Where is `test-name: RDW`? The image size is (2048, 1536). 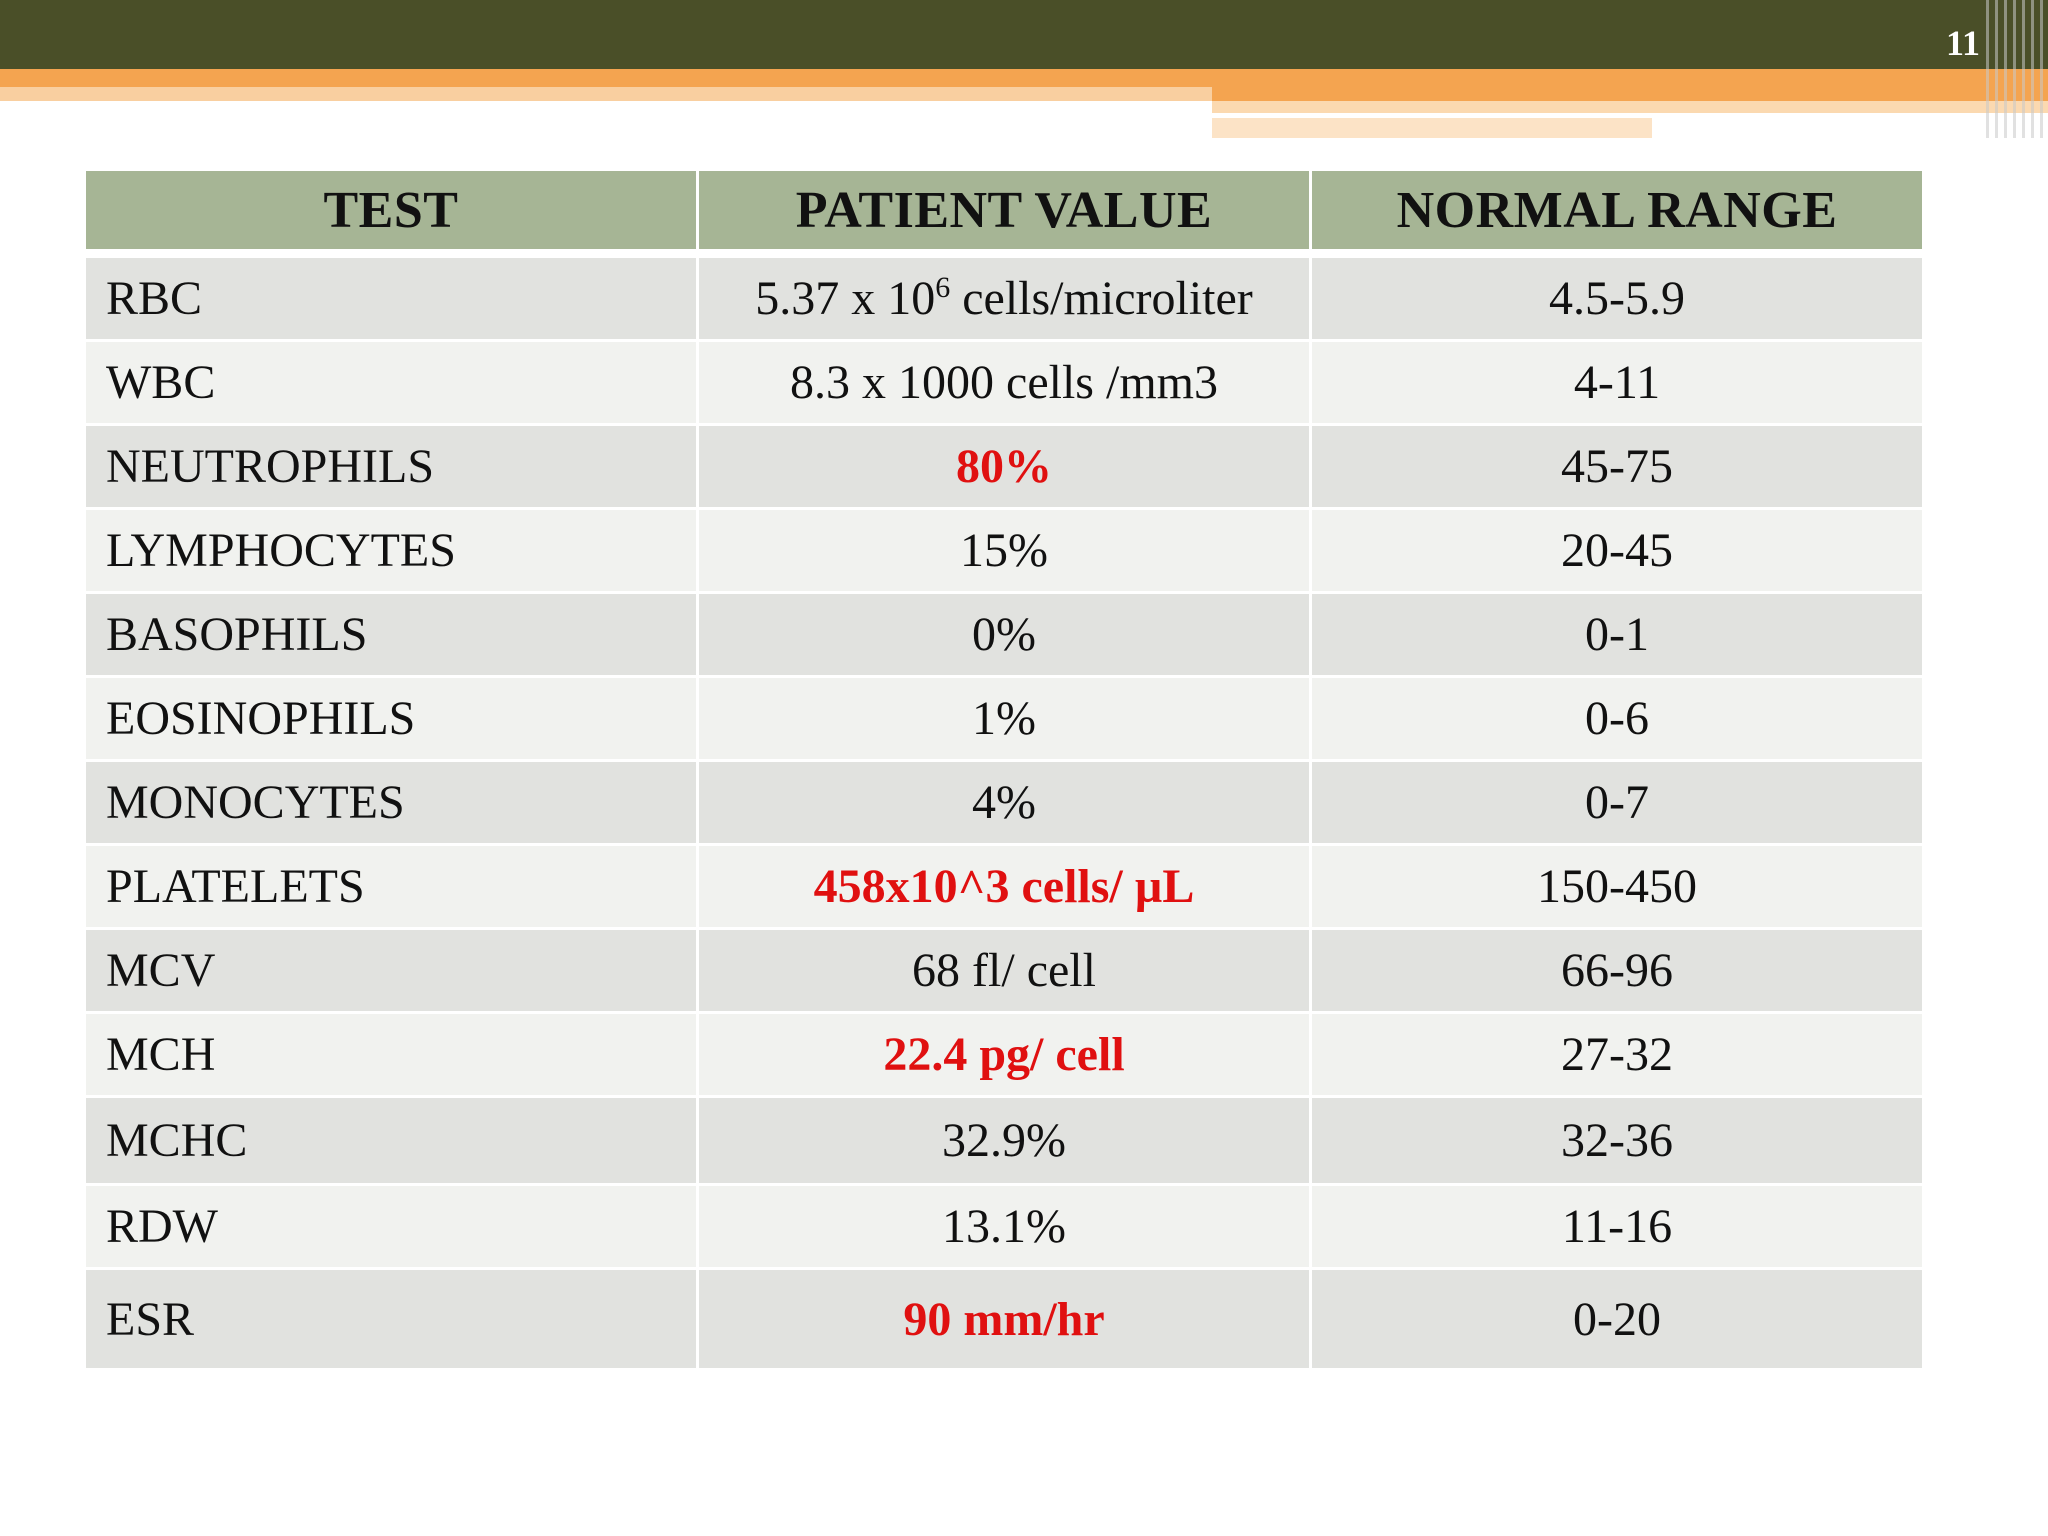 test-name: RDW is located at coordinates (391, 1226).